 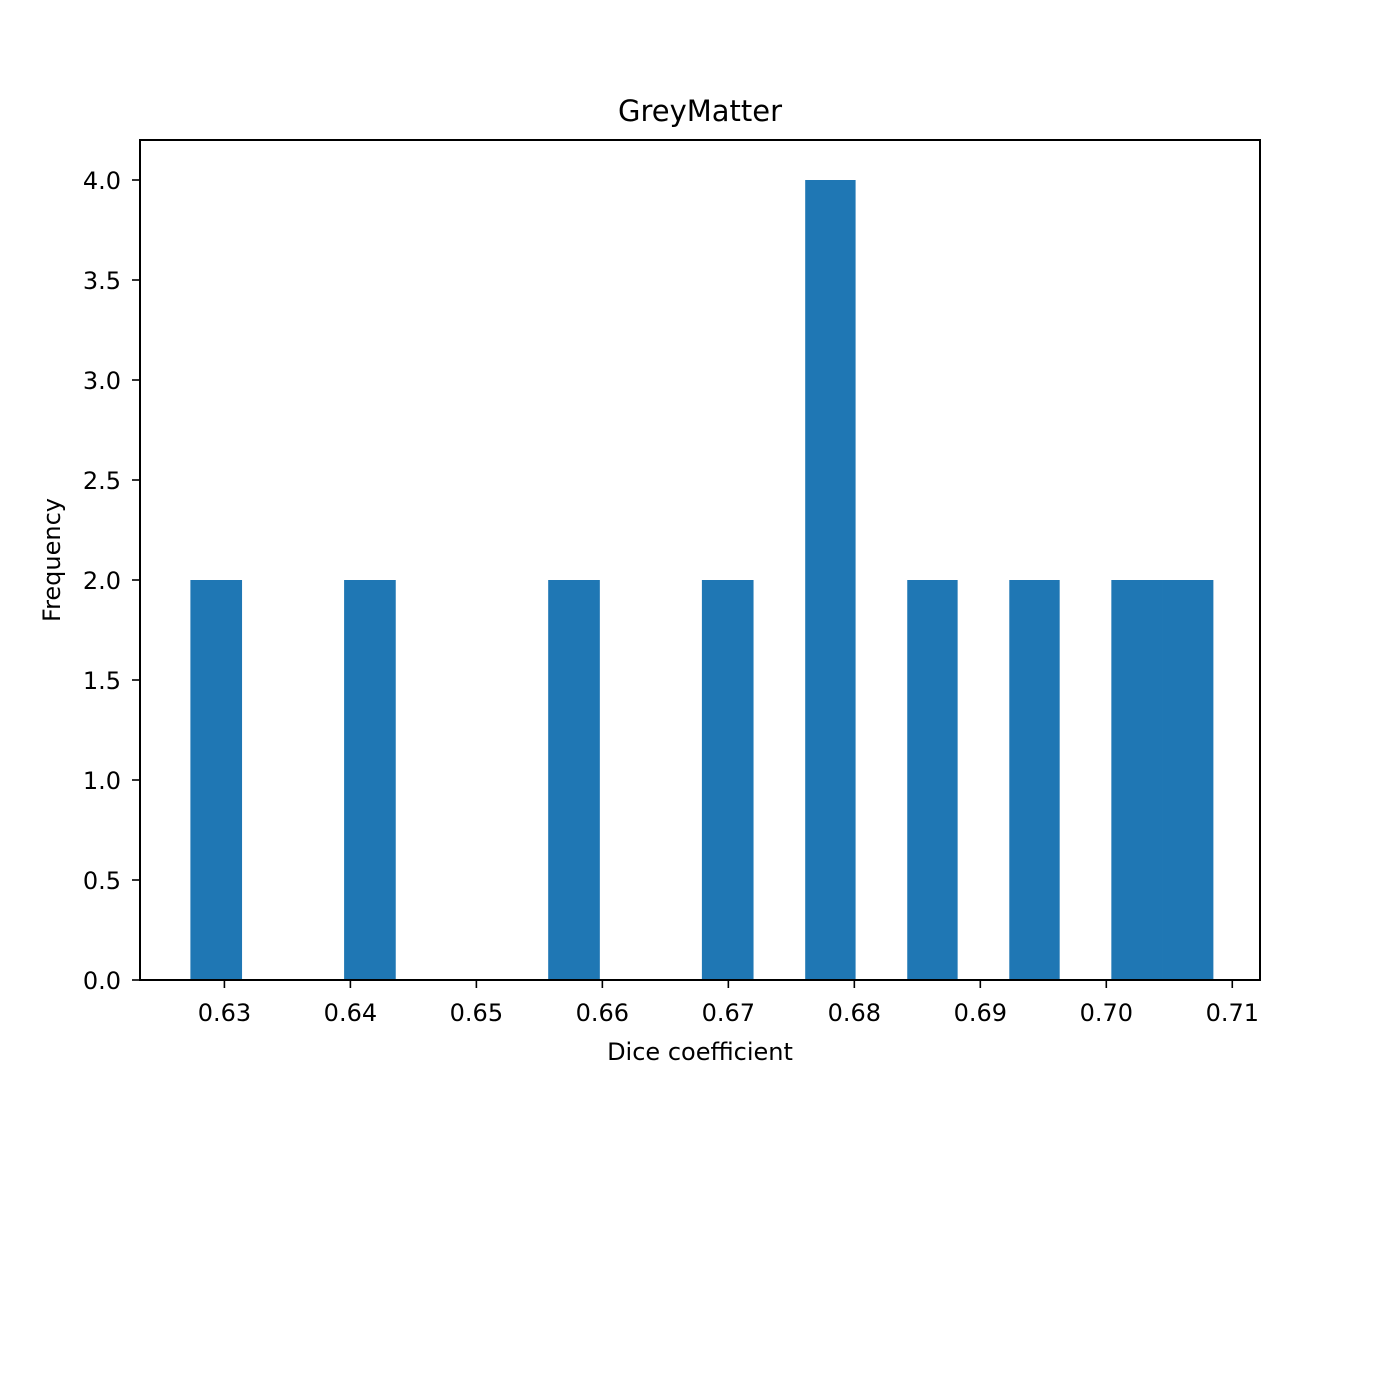 I want to click on x-tick-label-6: 0.68, so click(x=854, y=1013).